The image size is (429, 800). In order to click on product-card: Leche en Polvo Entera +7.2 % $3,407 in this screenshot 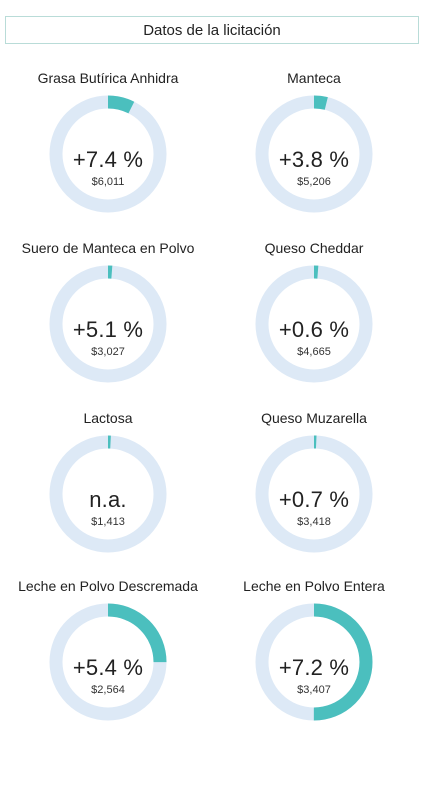, I will do `click(314, 658)`.